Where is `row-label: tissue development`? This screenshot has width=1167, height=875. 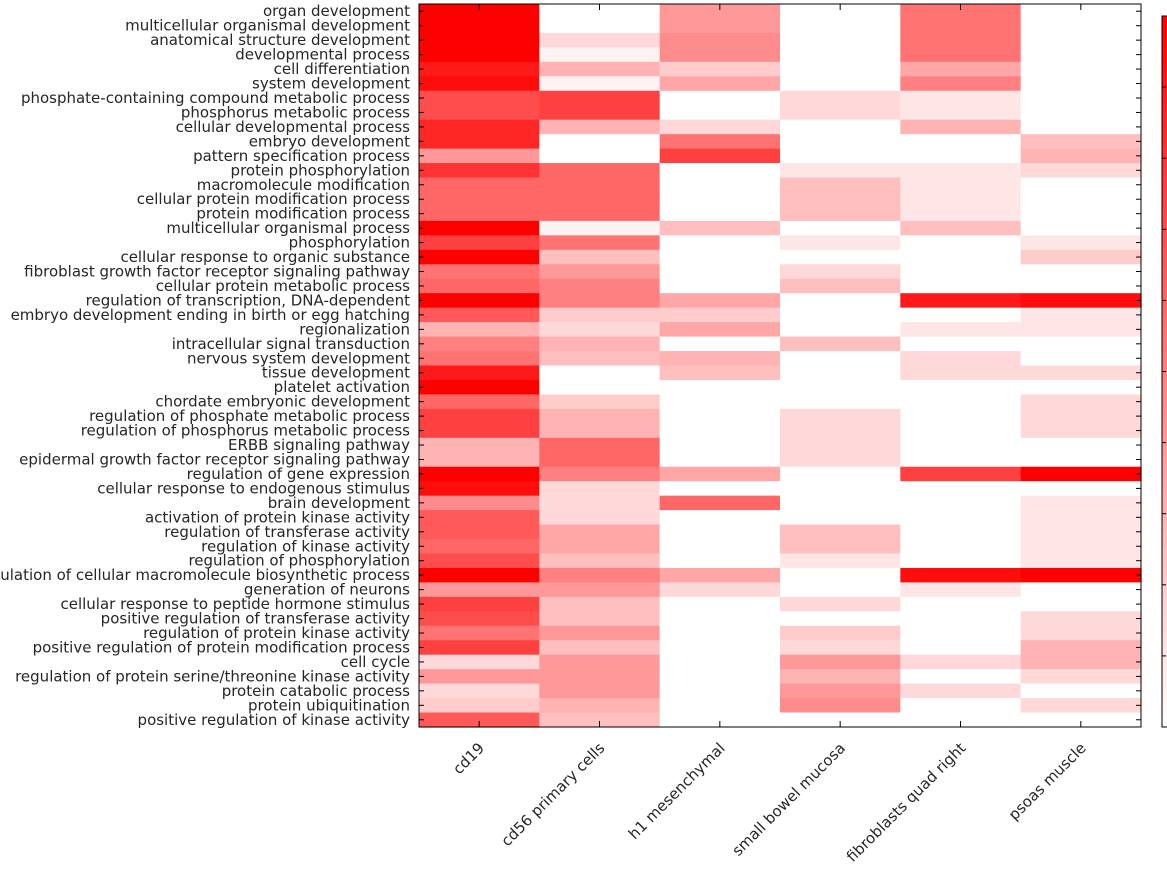 row-label: tissue development is located at coordinates (336, 373).